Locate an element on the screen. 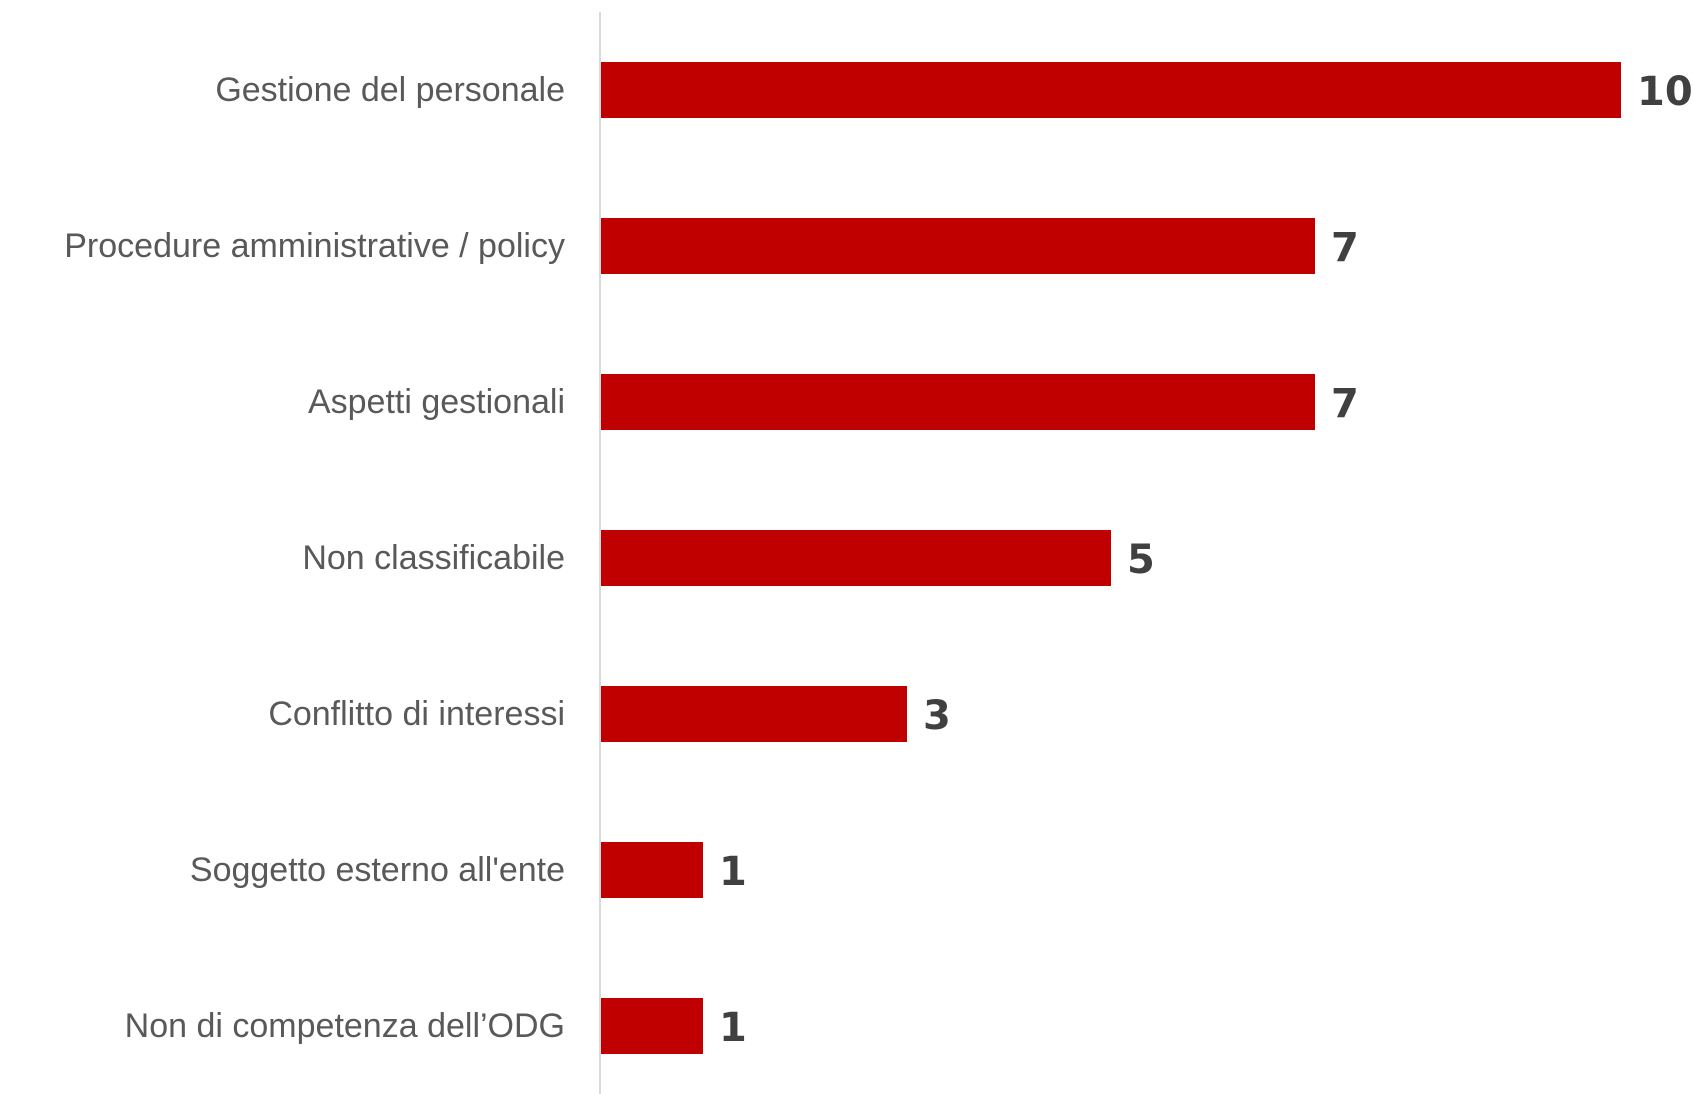  category-label: Aspetti gestionali is located at coordinates (436, 402).